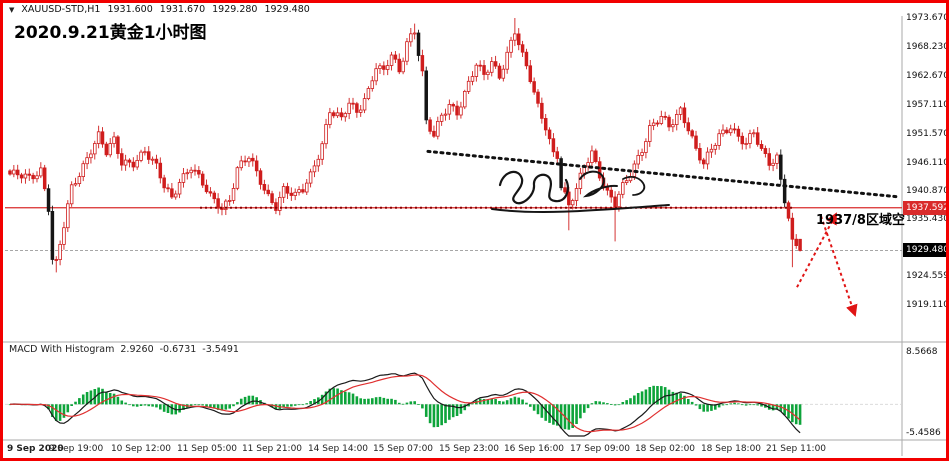 Image resolution: width=949 pixels, height=461 pixels. I want to click on macd-value-2: -0.6731, so click(178, 349).